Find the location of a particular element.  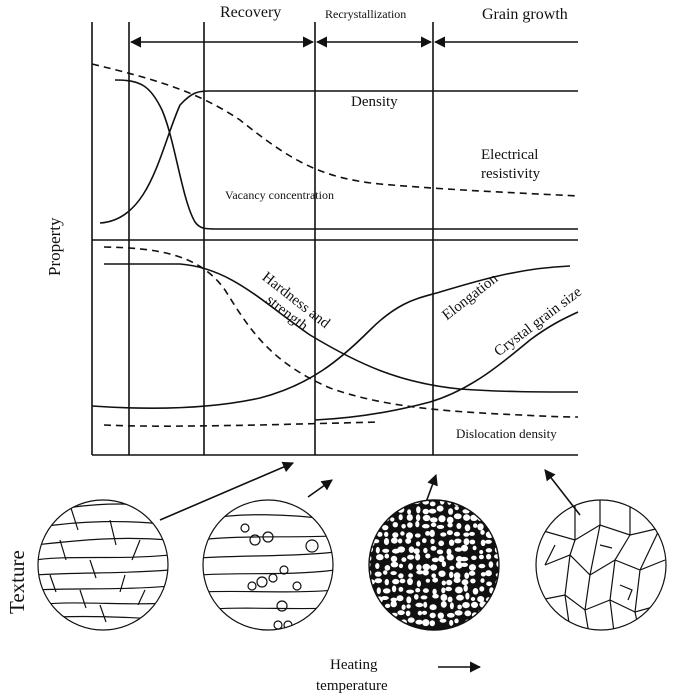

y-axis-label: Property is located at coordinates (54, 246).